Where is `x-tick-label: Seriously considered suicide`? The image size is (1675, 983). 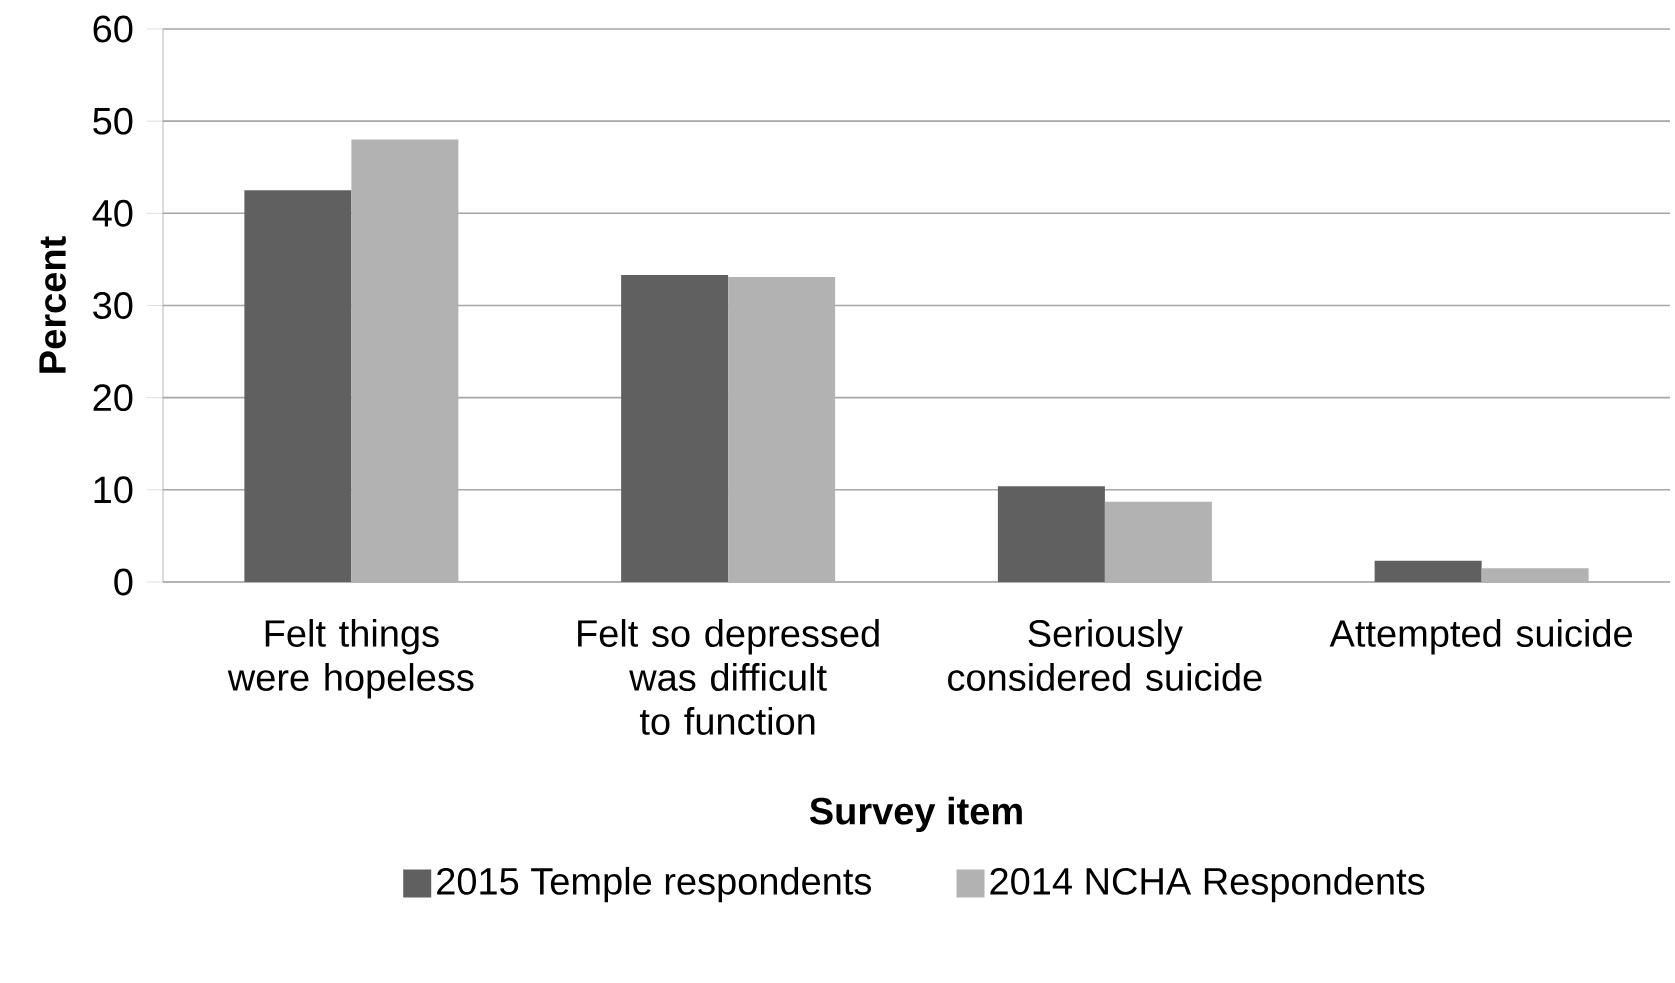 x-tick-label: Seriously considered suicide is located at coordinates (1105, 655).